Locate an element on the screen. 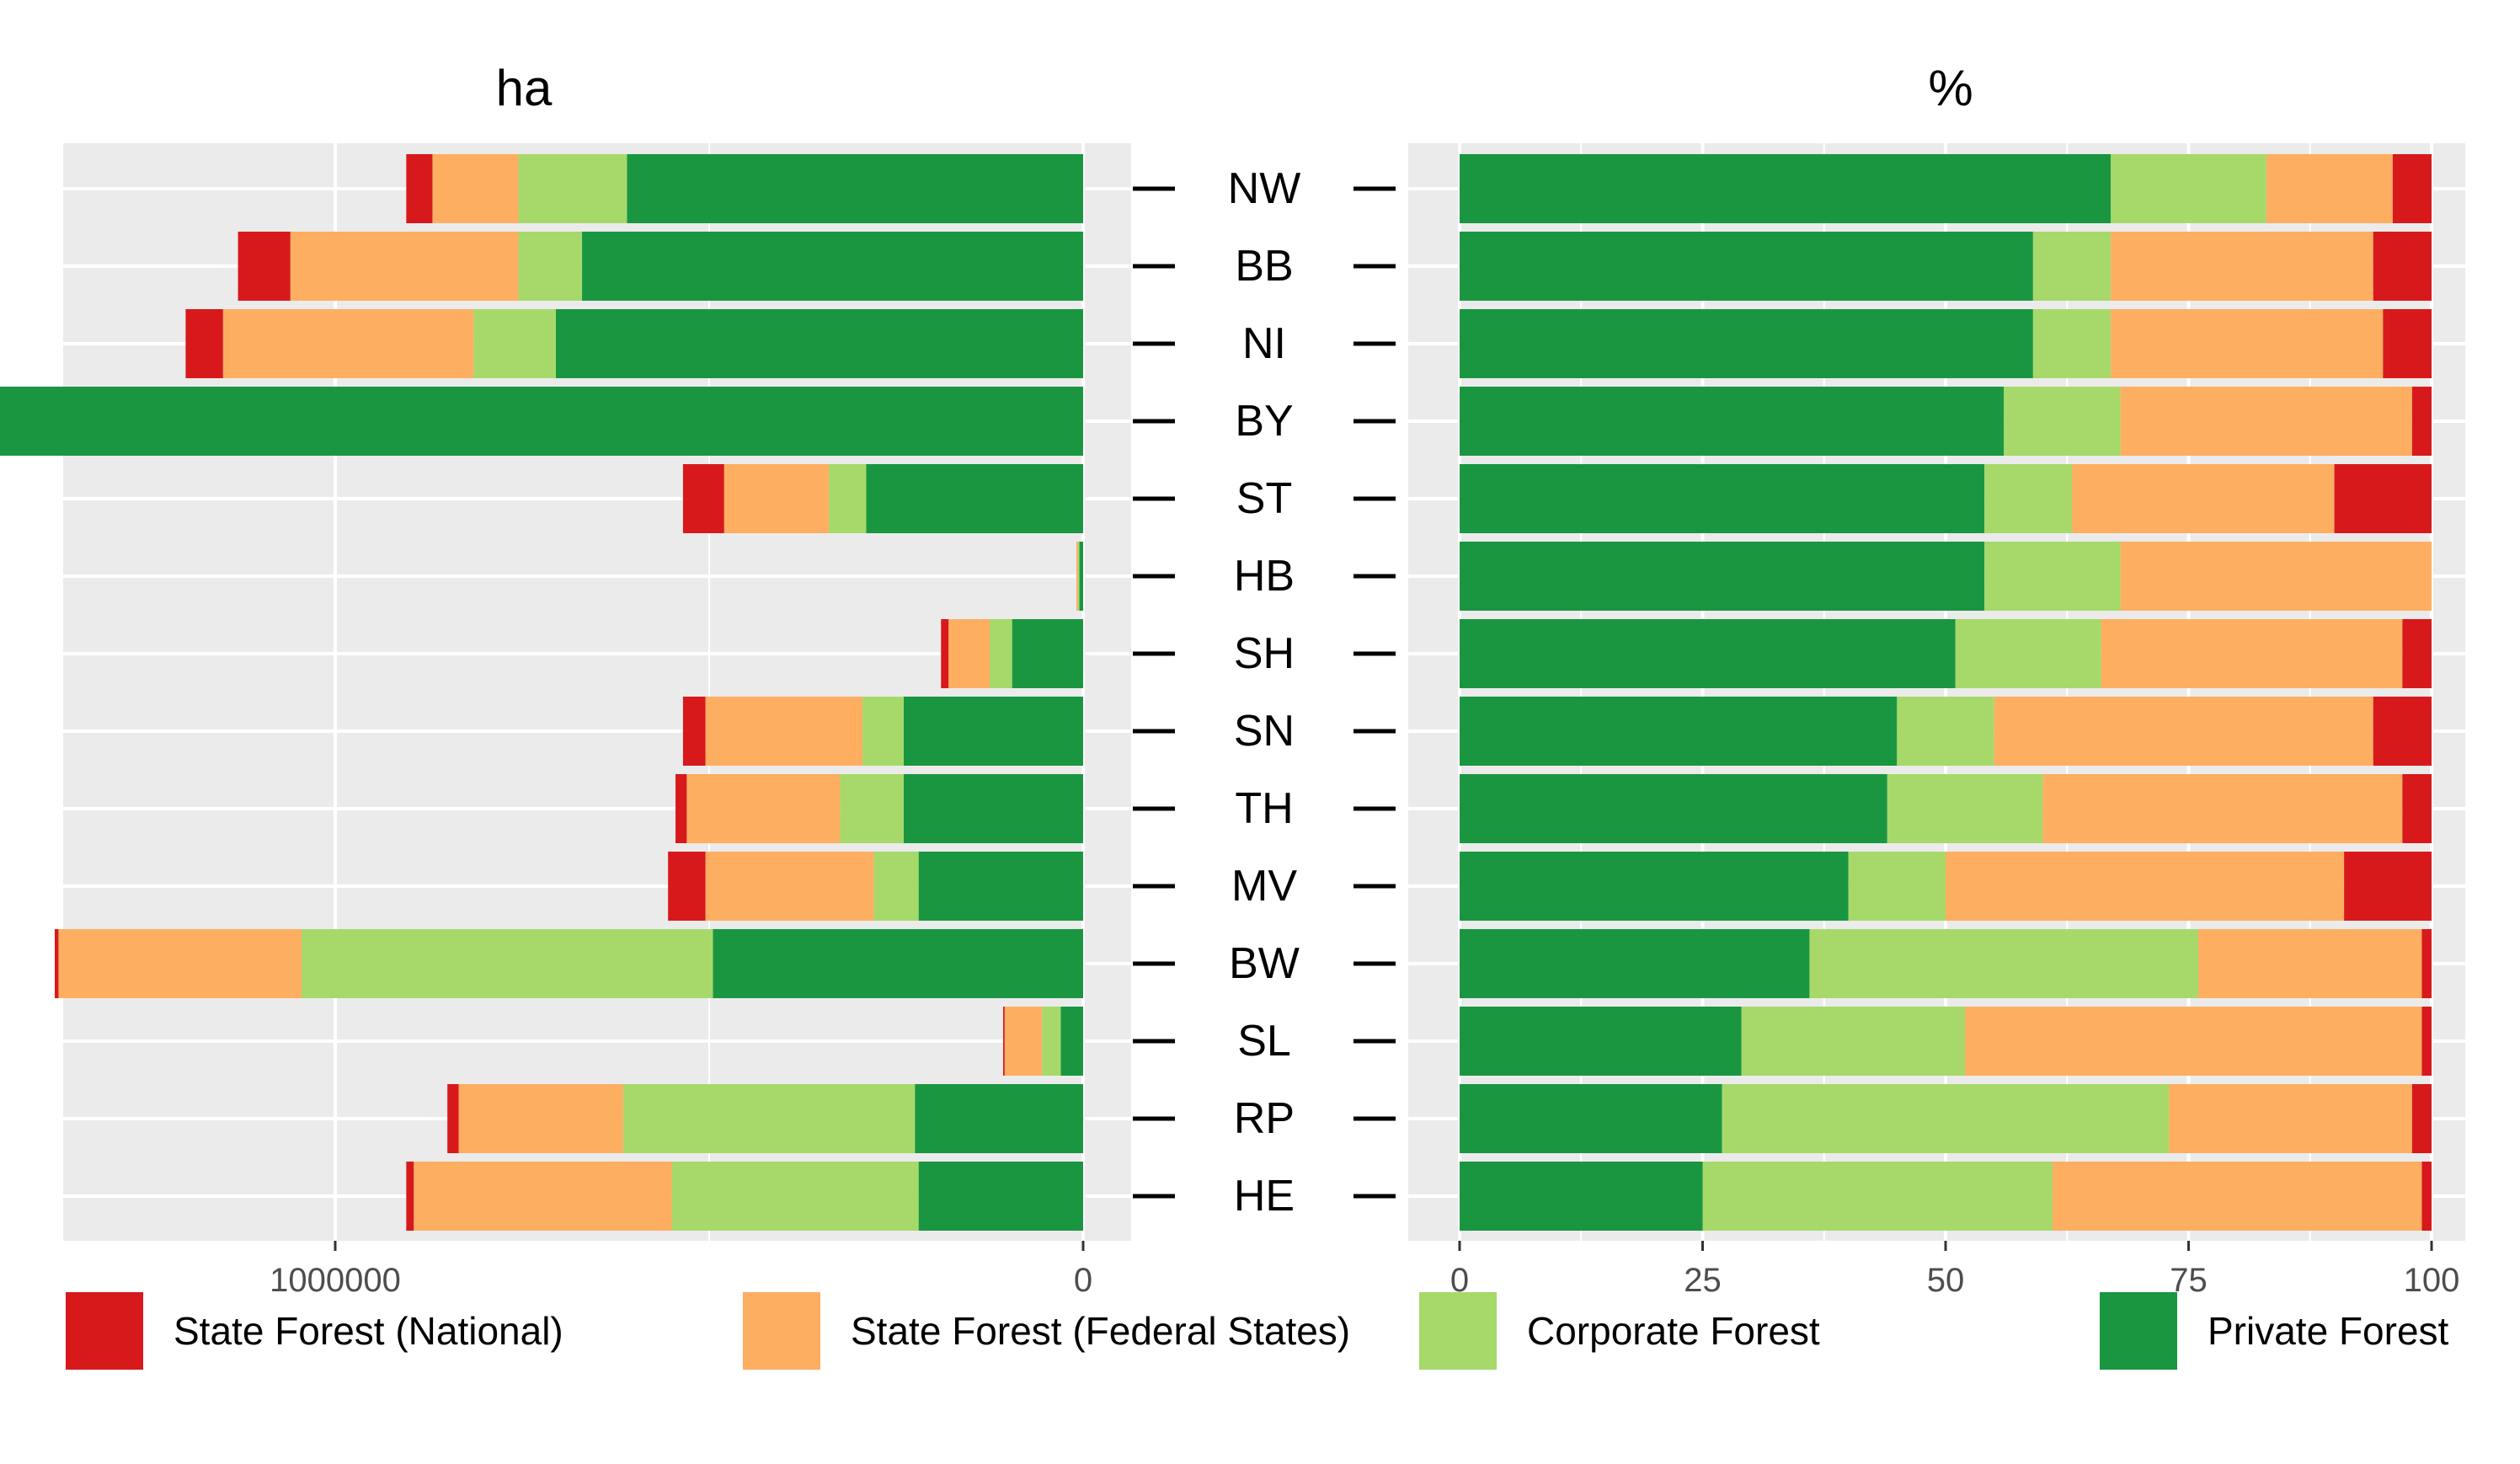 The width and height of the screenshot is (2520, 1464). right-bar-mv-private-forest is located at coordinates (1654, 886).